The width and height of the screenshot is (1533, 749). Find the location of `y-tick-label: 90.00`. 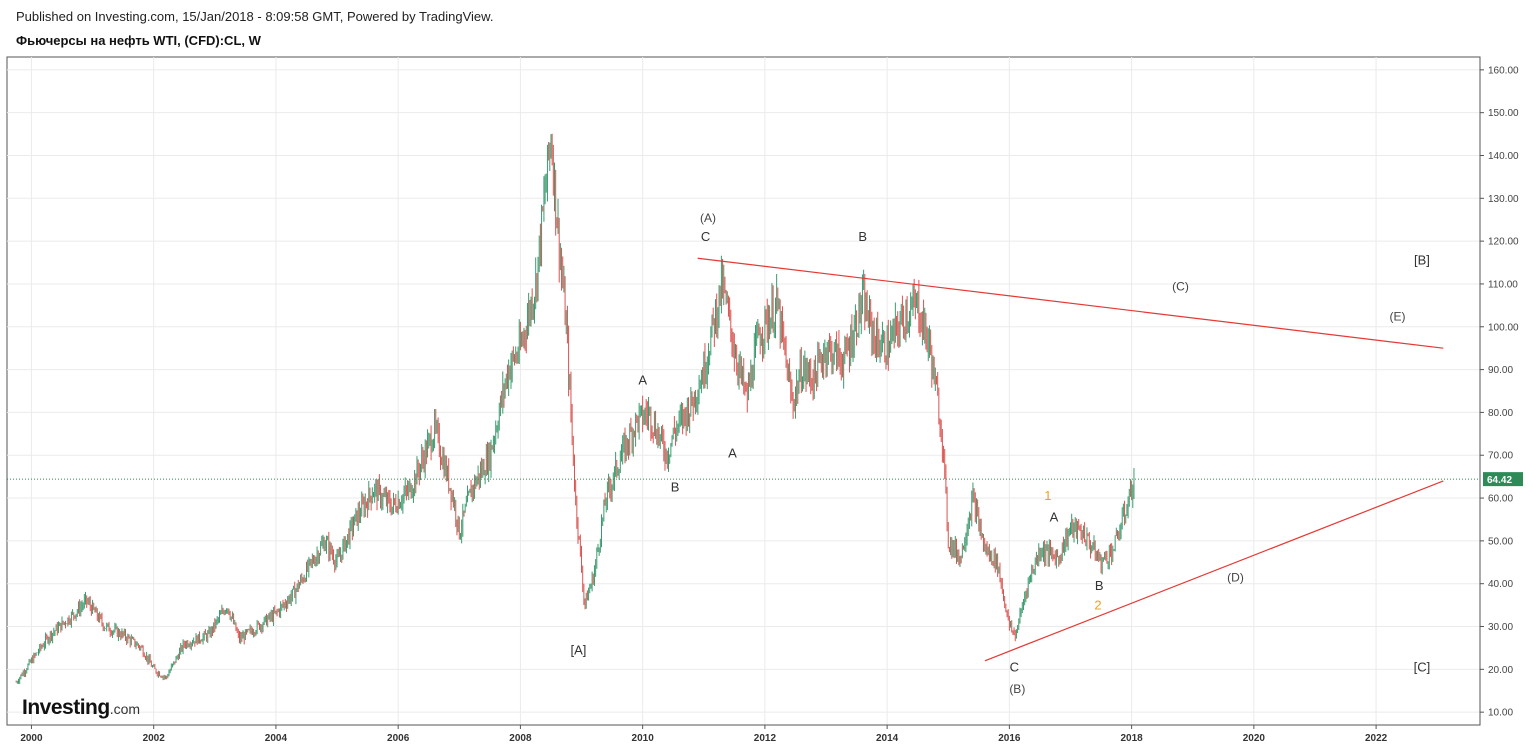

y-tick-label: 90.00 is located at coordinates (1500, 370).